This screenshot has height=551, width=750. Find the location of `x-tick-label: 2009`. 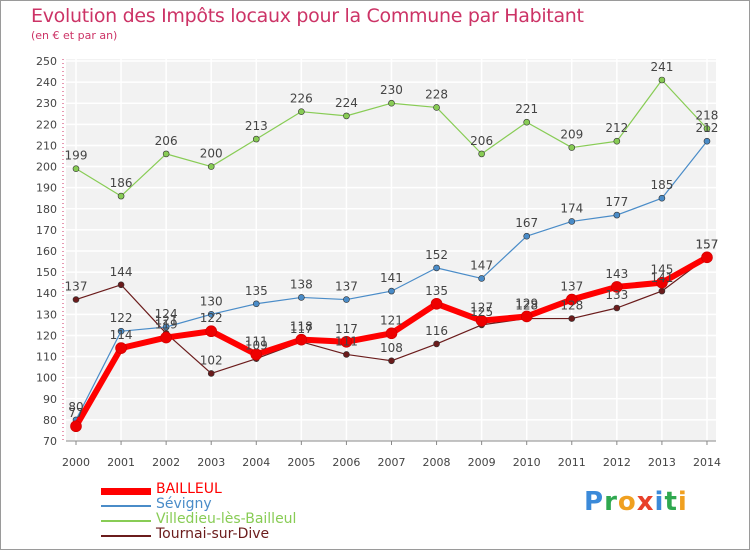

x-tick-label: 2009 is located at coordinates (482, 462).